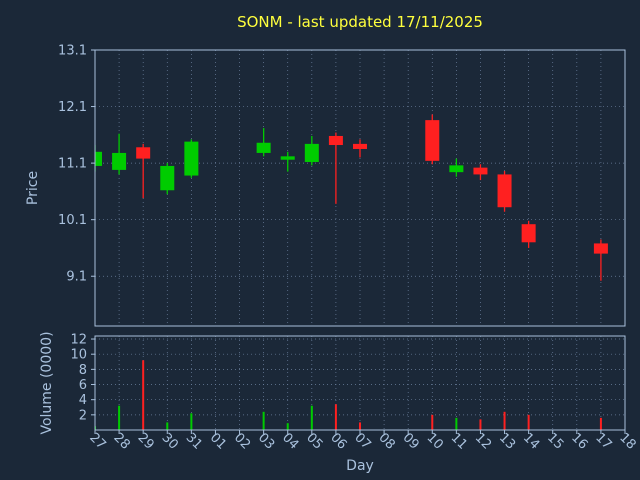 The height and width of the screenshot is (480, 640). I want to click on x-tick-label: 18, so click(627, 441).